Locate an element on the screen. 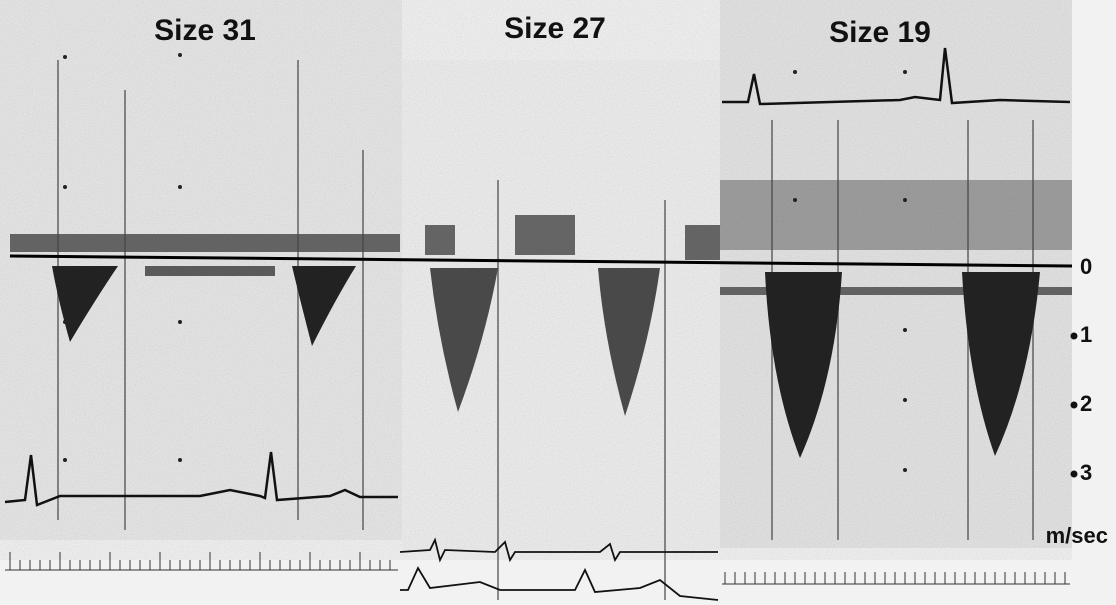 Image resolution: width=1116 pixels, height=605 pixels. scale-label: 0 is located at coordinates (1086, 266).